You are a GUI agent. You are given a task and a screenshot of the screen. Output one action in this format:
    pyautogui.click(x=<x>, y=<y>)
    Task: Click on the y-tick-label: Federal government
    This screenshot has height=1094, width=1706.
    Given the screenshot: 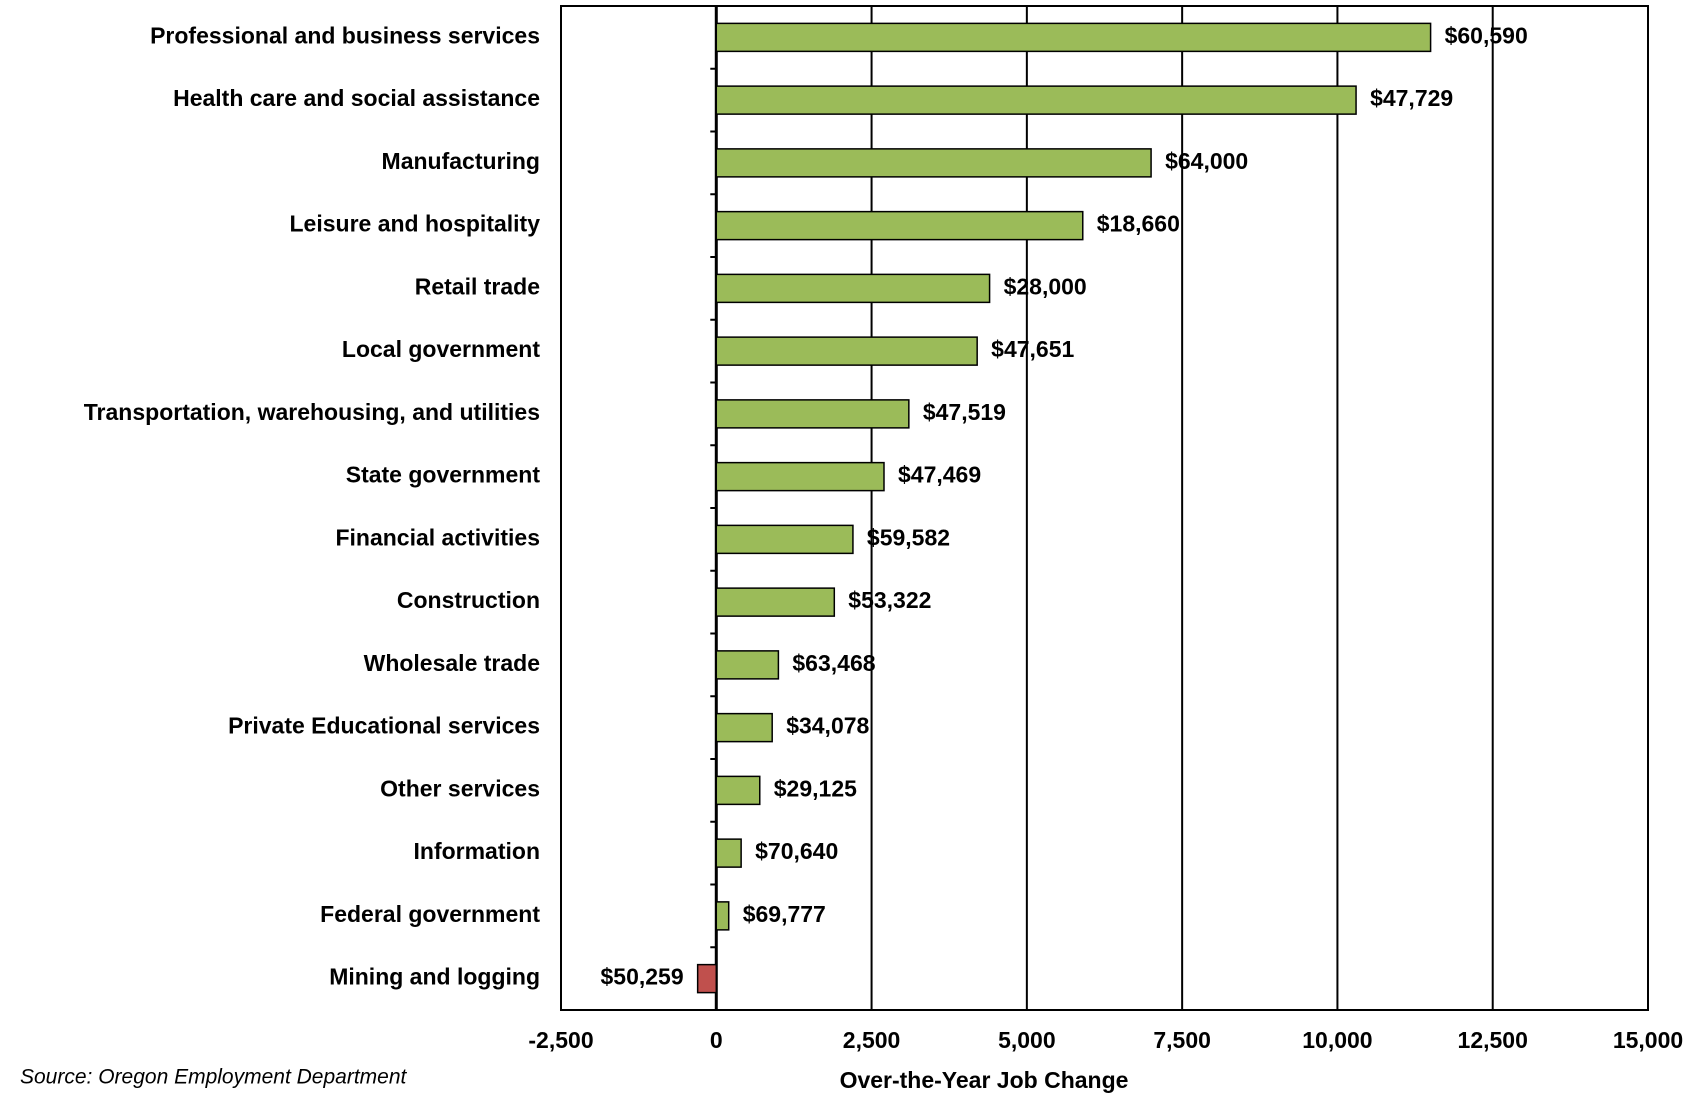 What is the action you would take?
    pyautogui.click(x=430, y=914)
    